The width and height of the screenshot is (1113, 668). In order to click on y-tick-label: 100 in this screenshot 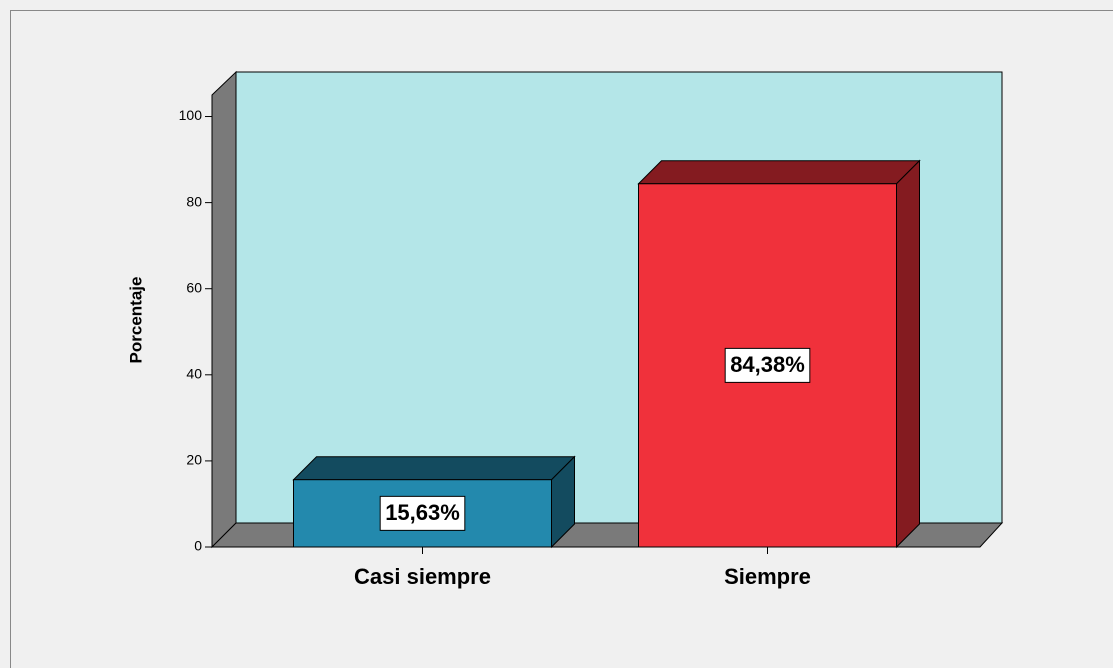, I will do `click(191, 115)`.